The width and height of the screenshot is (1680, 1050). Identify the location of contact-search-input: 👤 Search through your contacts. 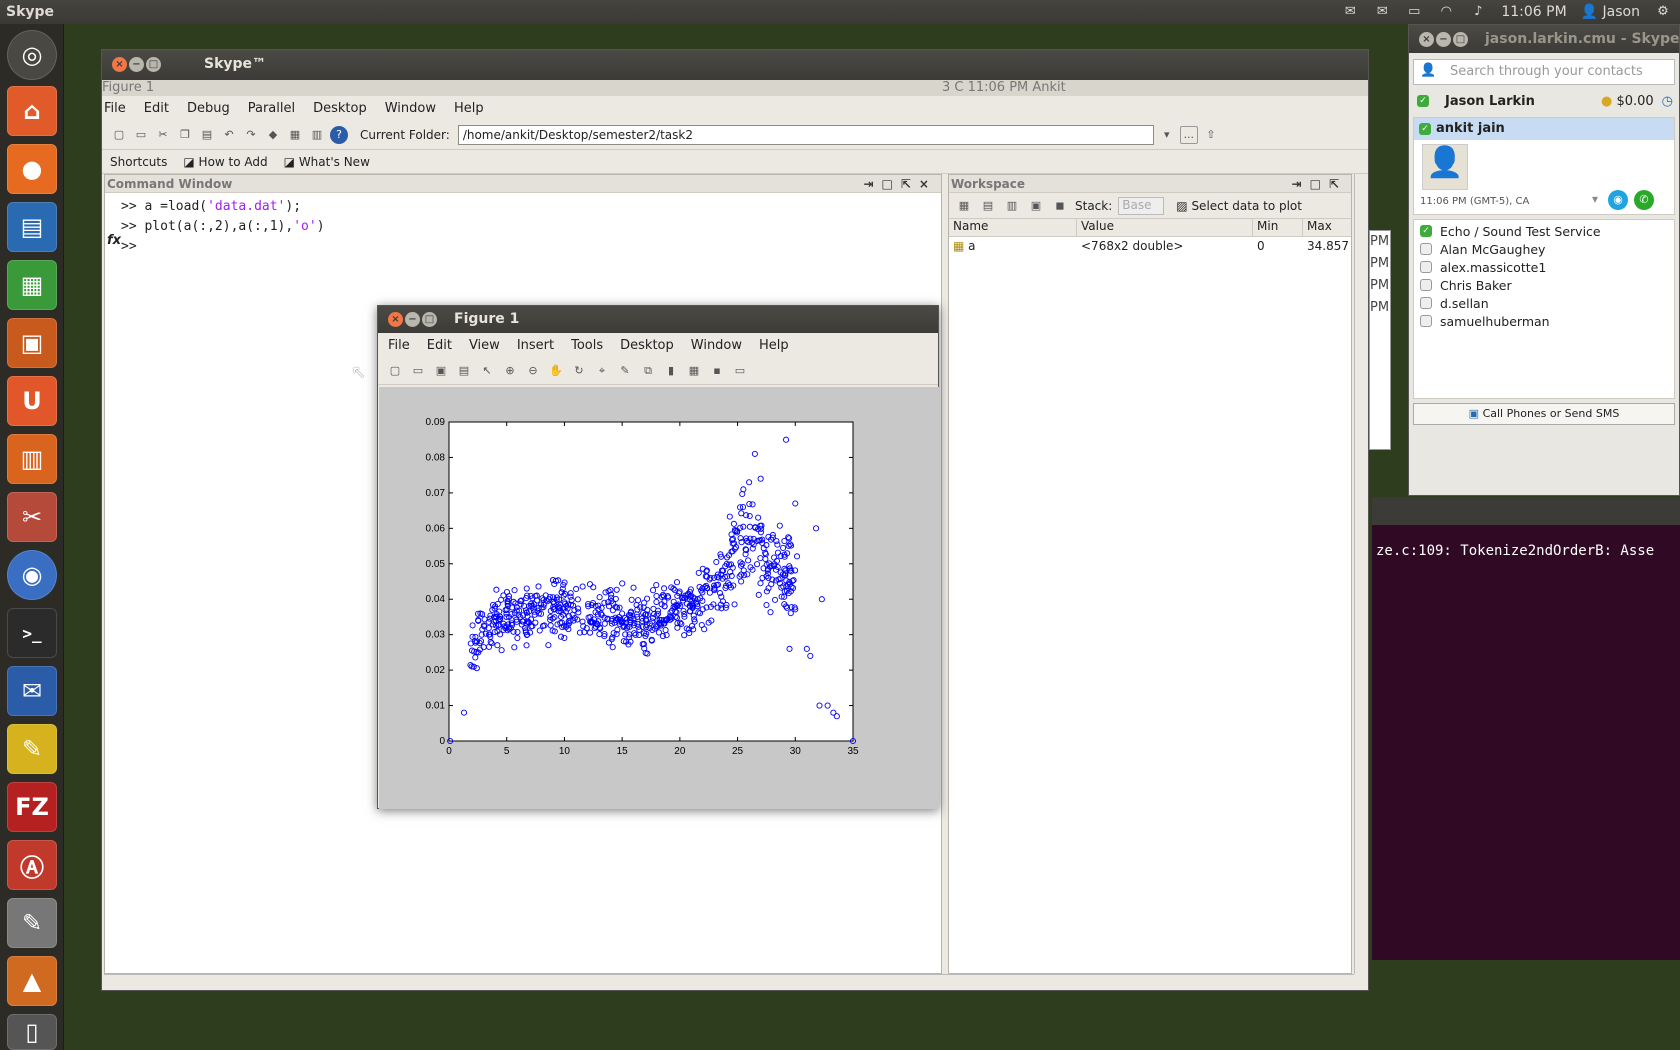
(1544, 72).